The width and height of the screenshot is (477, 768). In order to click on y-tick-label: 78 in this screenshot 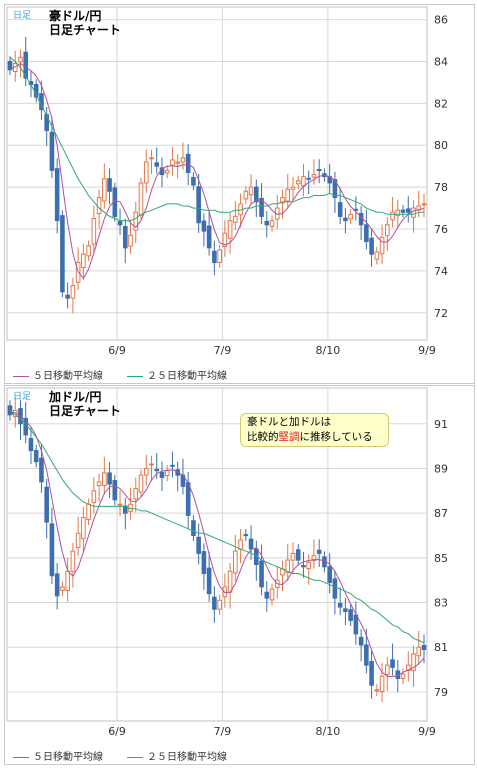, I will do `click(441, 187)`.